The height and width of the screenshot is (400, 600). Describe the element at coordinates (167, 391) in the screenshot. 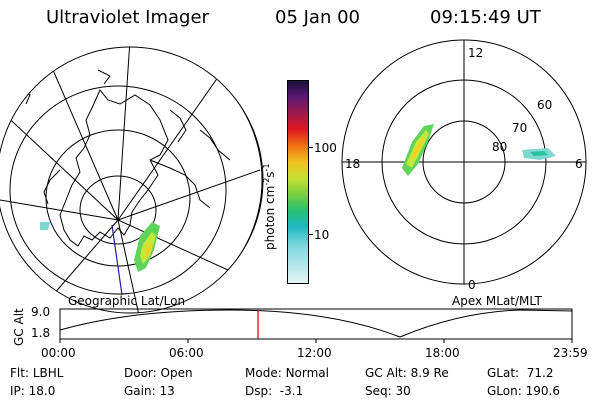

I see `gain-value: 13` at that location.